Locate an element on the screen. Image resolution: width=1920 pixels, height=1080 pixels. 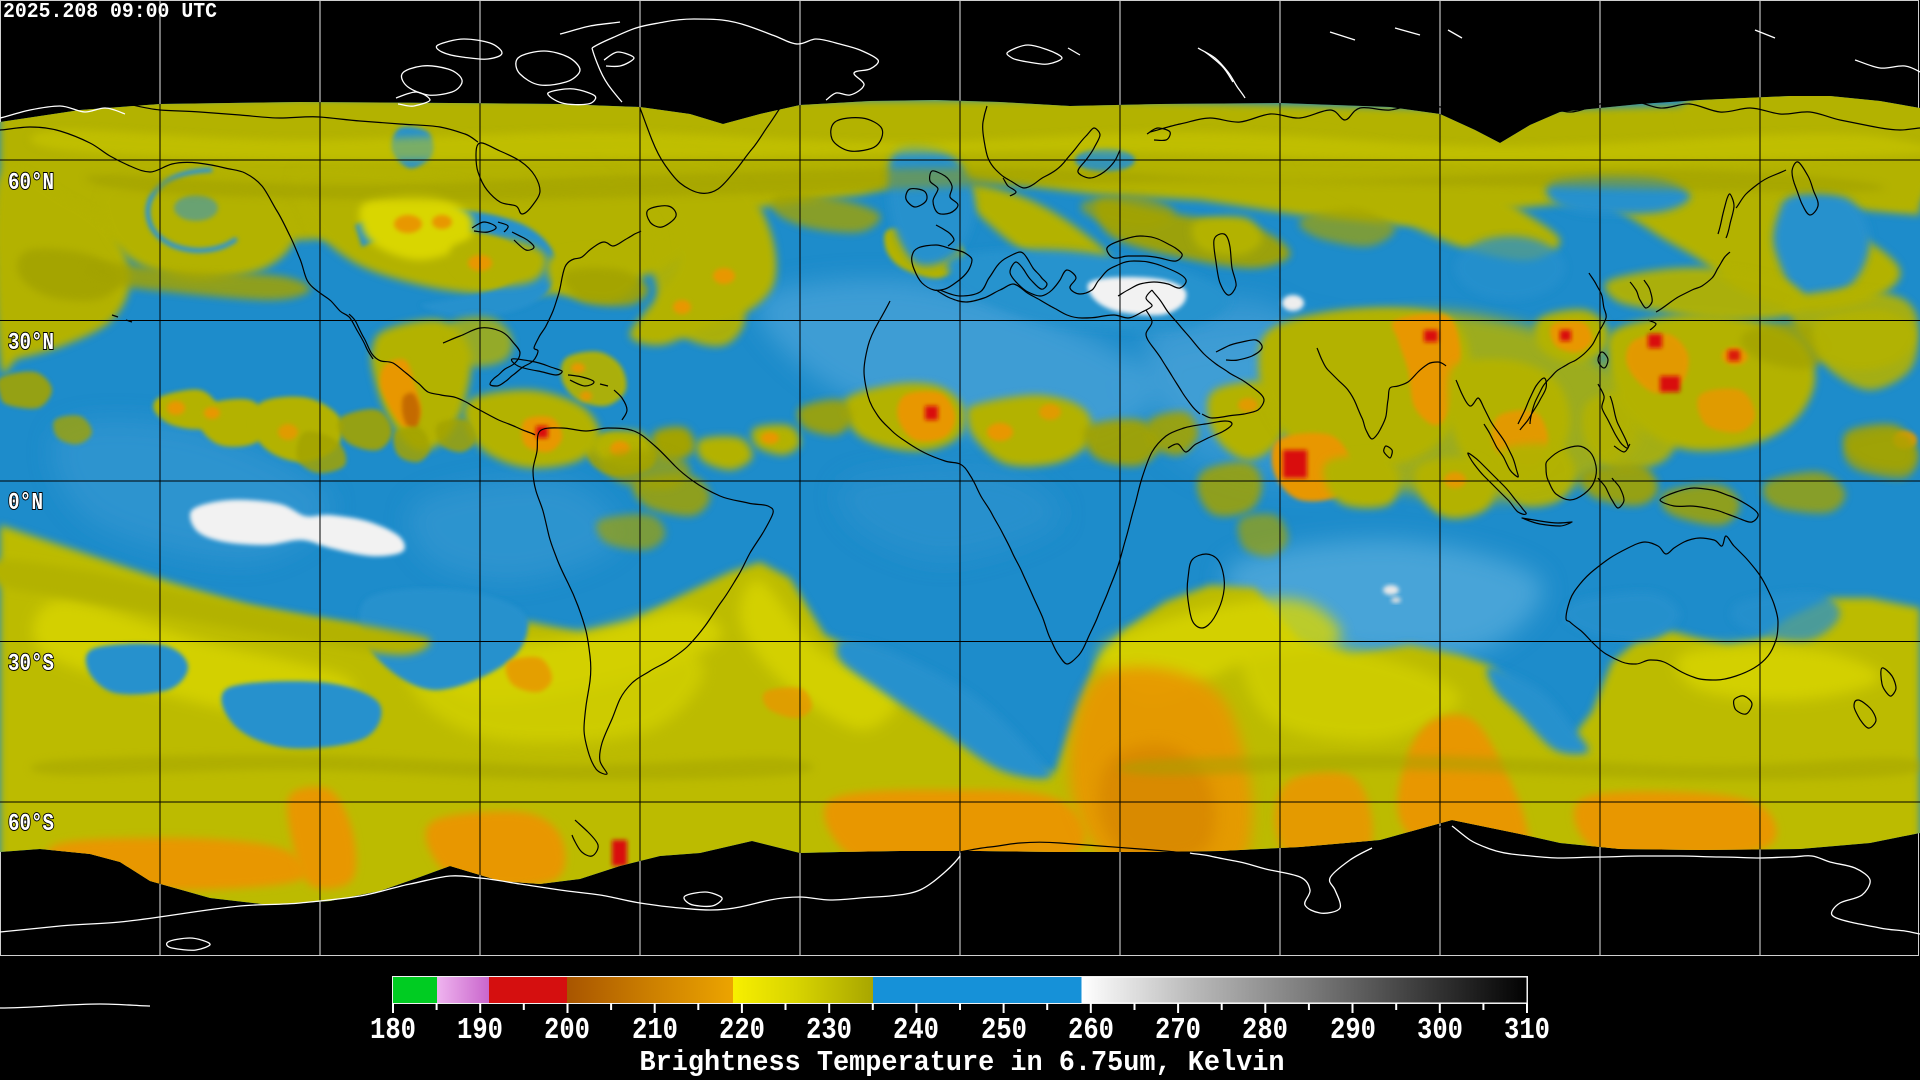
svg-text: 270 is located at coordinates (1178, 1030).